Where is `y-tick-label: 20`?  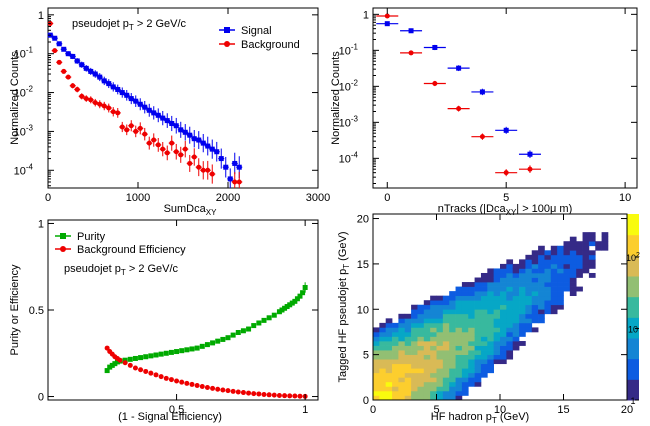
y-tick-label: 20 is located at coordinates (363, 220).